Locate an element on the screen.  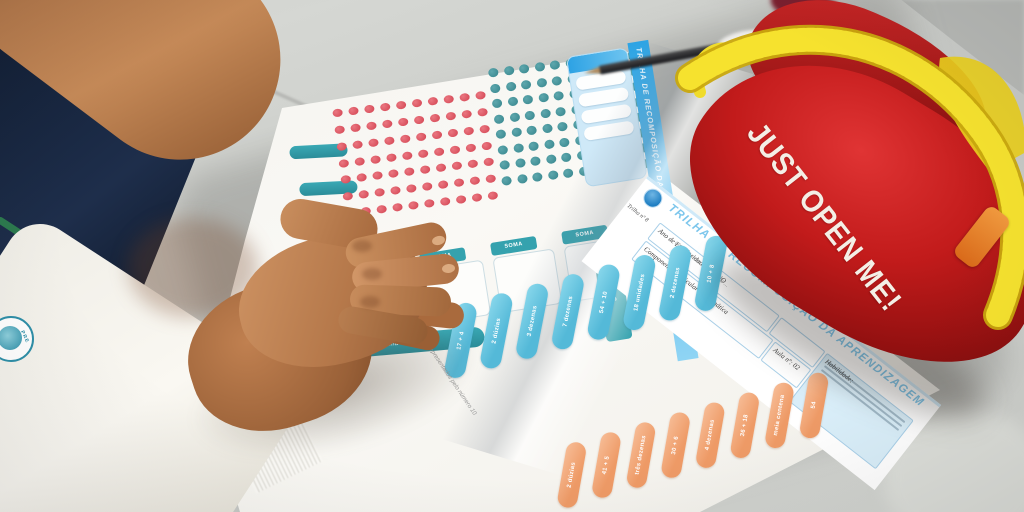
workbook-logo-icon is located at coordinates (653, 198).